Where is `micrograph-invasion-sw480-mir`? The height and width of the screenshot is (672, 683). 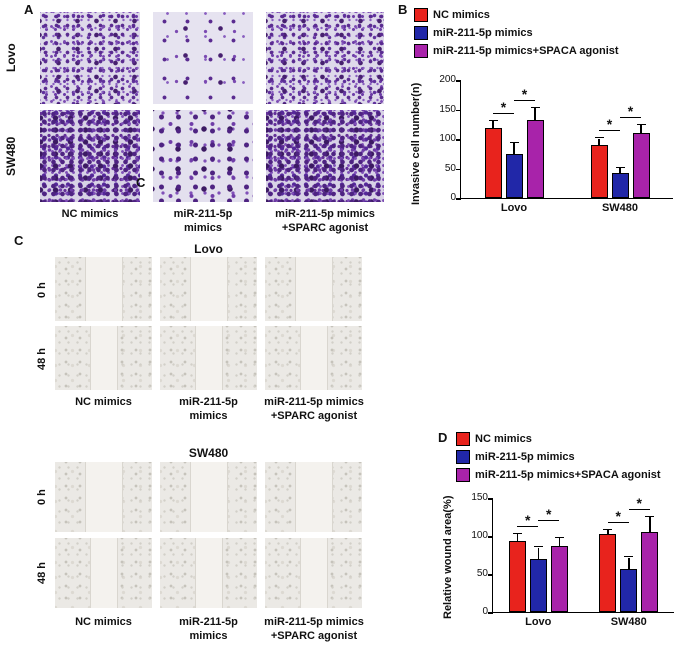 micrograph-invasion-sw480-mir is located at coordinates (203, 156).